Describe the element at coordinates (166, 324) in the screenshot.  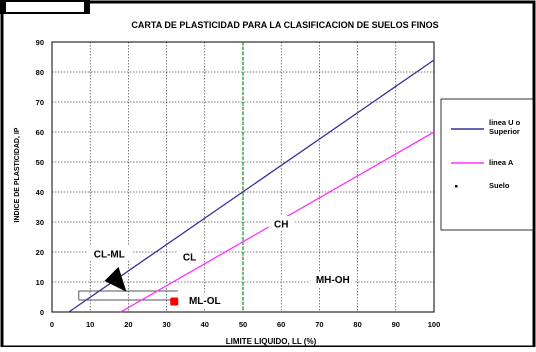
I see `x-tick-label: 30` at that location.